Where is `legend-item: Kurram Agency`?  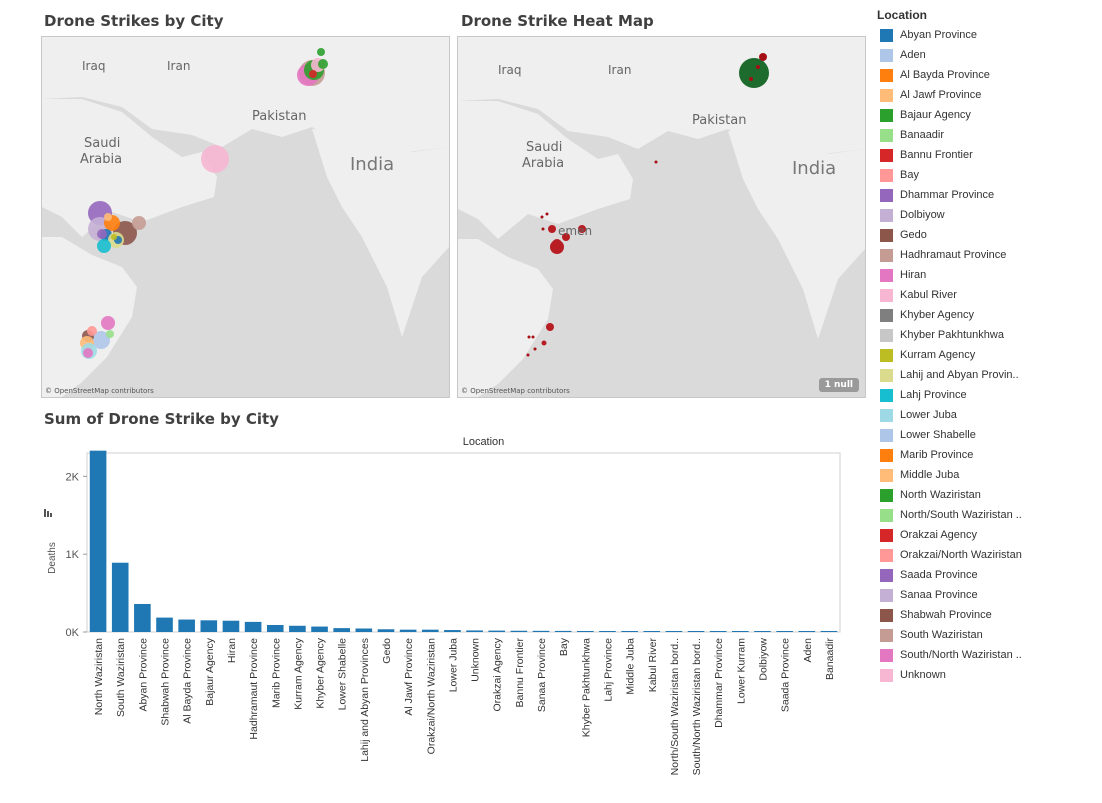 legend-item: Kurram Agency is located at coordinates (988, 355).